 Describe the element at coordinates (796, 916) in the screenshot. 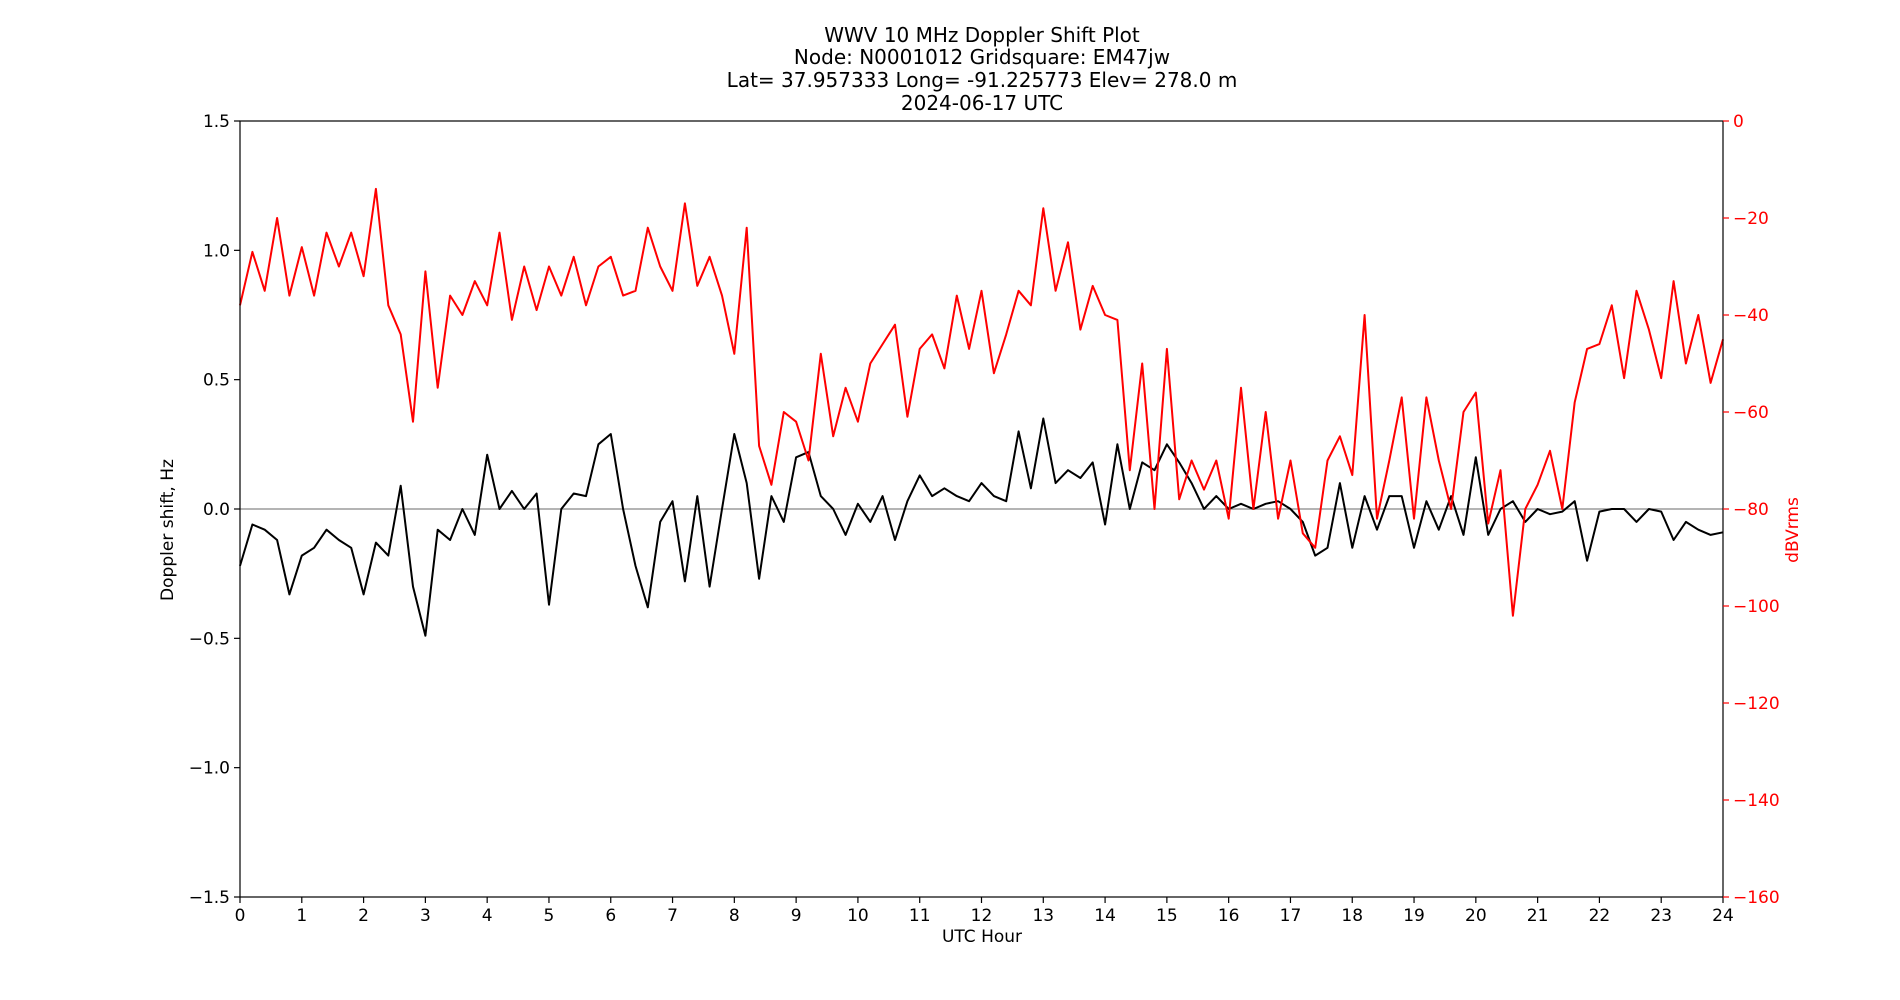

I see `x-tick-label: 9` at that location.